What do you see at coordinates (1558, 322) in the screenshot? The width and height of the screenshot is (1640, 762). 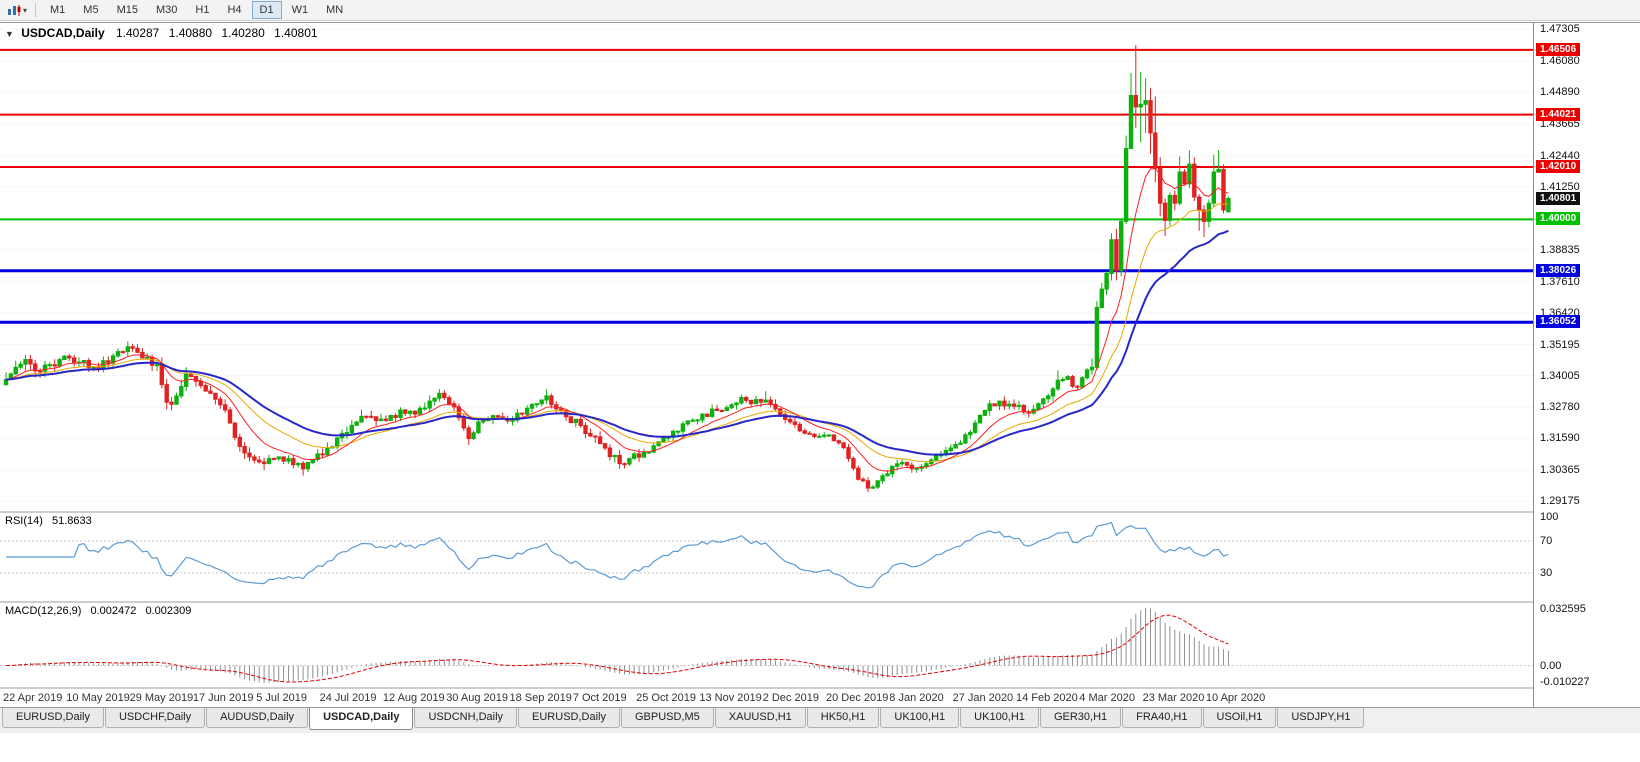 I see `hline-price-badge: 1.36052` at bounding box center [1558, 322].